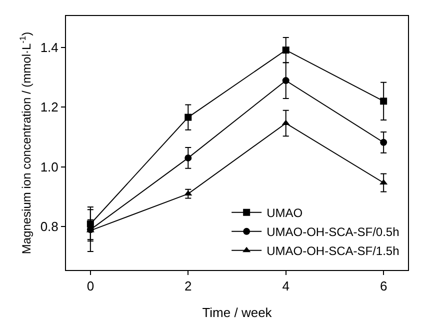 The image size is (424, 320). Describe the element at coordinates (49, 166) in the screenshot. I see `y-tick-label: 1.0` at that location.